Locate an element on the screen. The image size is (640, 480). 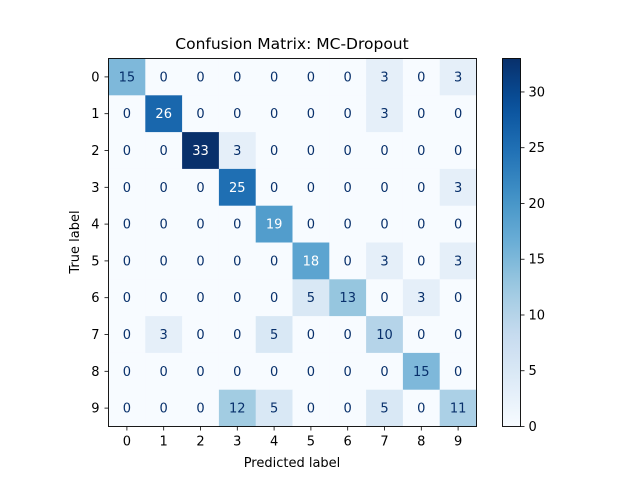
y-tick-label: 4 is located at coordinates (95, 225).